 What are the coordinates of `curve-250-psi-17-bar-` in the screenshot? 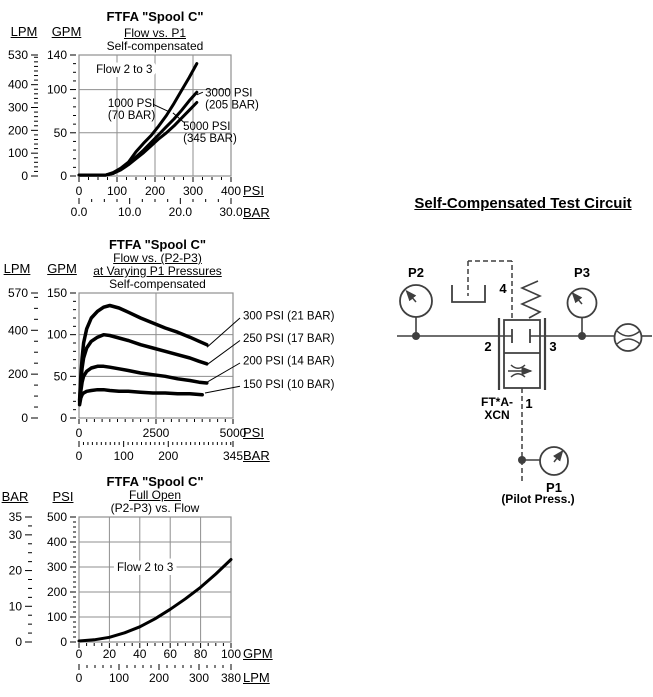 It's located at (143, 368).